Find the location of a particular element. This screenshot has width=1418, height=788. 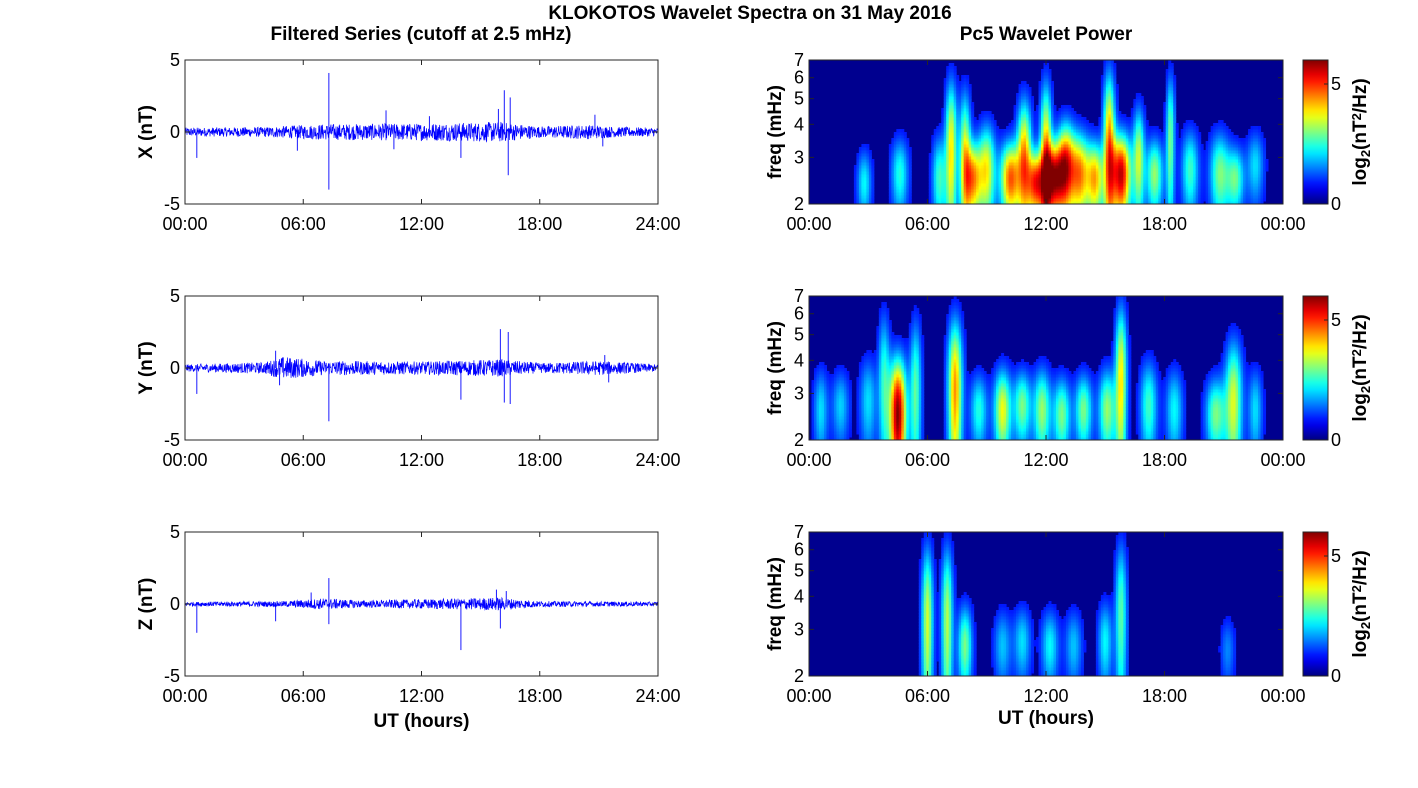

y-power-ylabel: freq (mHz) is located at coordinates (775, 368).